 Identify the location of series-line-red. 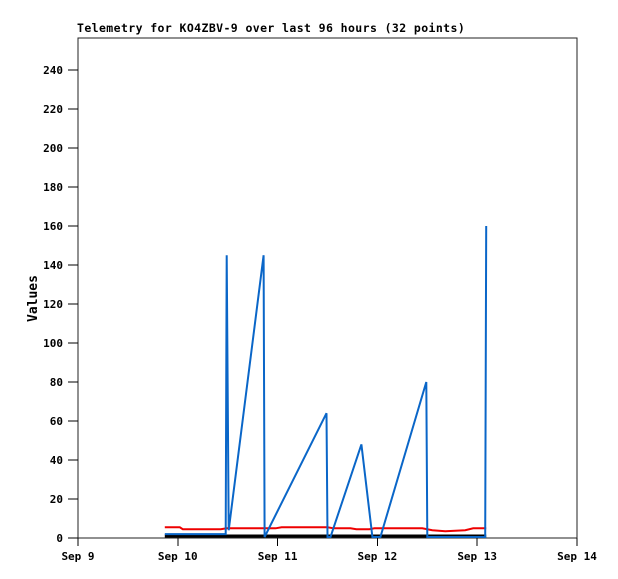
(325, 529).